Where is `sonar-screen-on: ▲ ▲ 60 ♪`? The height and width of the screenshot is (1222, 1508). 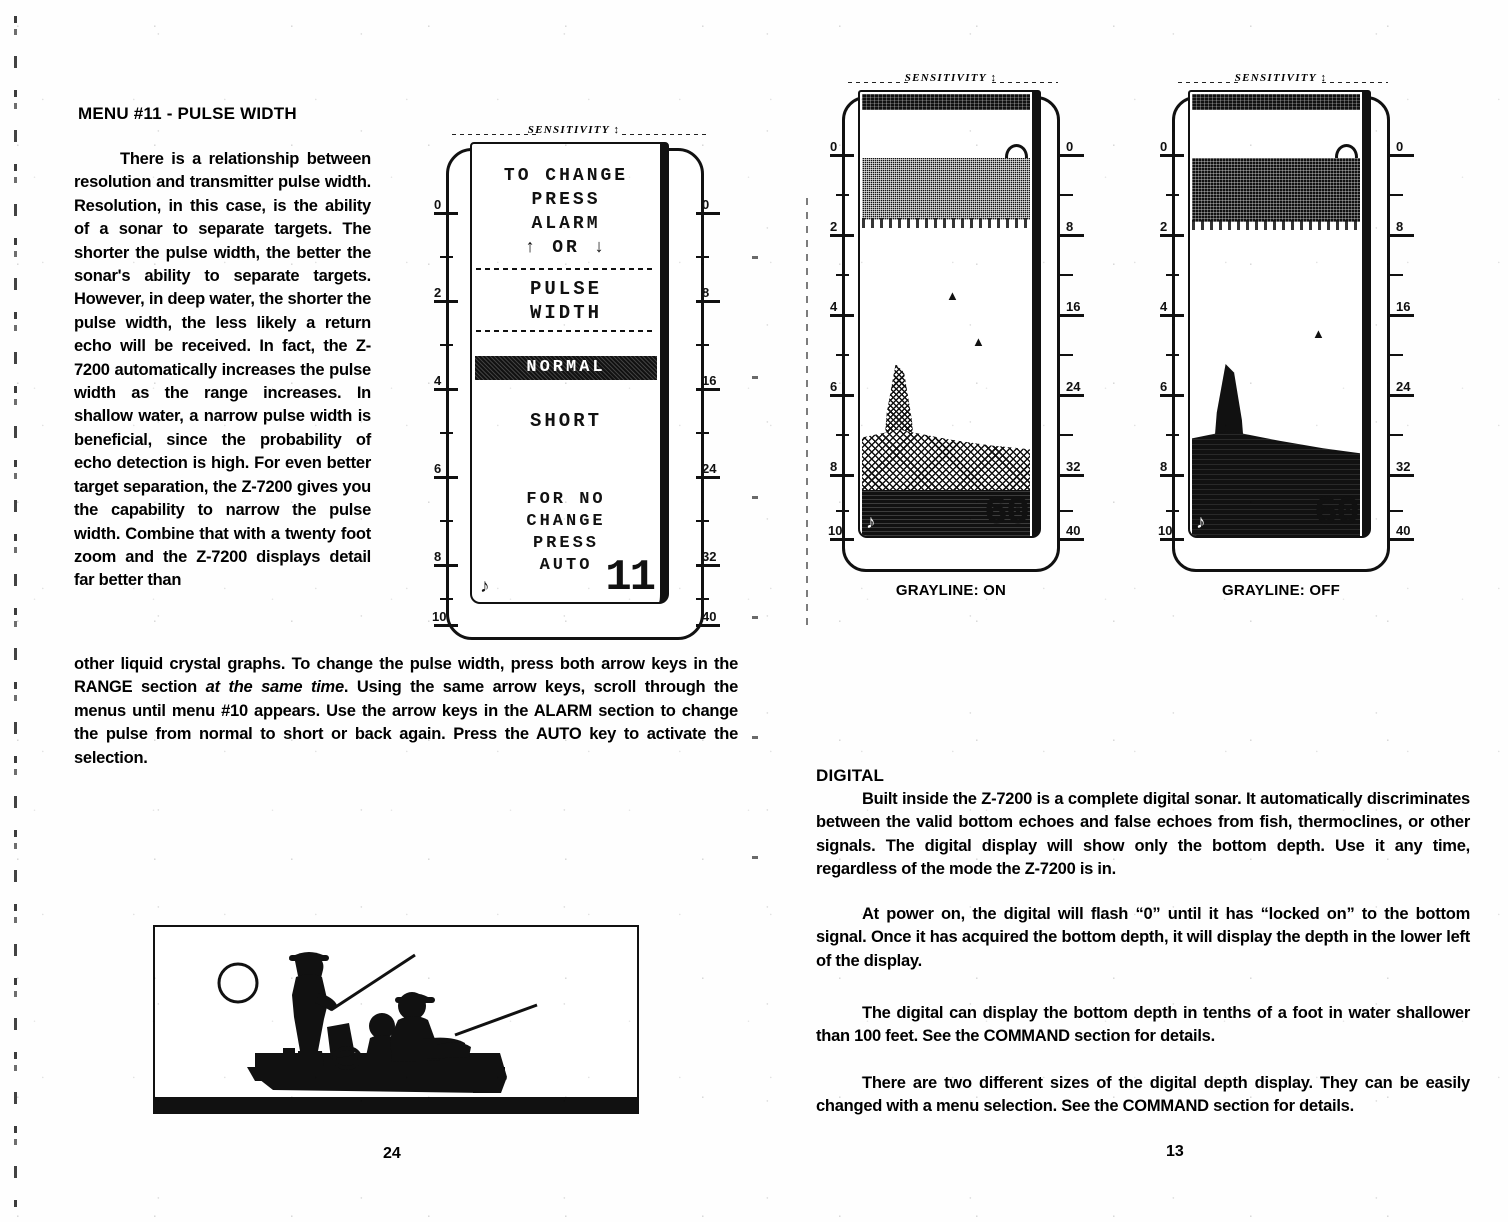
sonar-screen-on: ▲ ▲ 60 ♪ is located at coordinates (949, 314).